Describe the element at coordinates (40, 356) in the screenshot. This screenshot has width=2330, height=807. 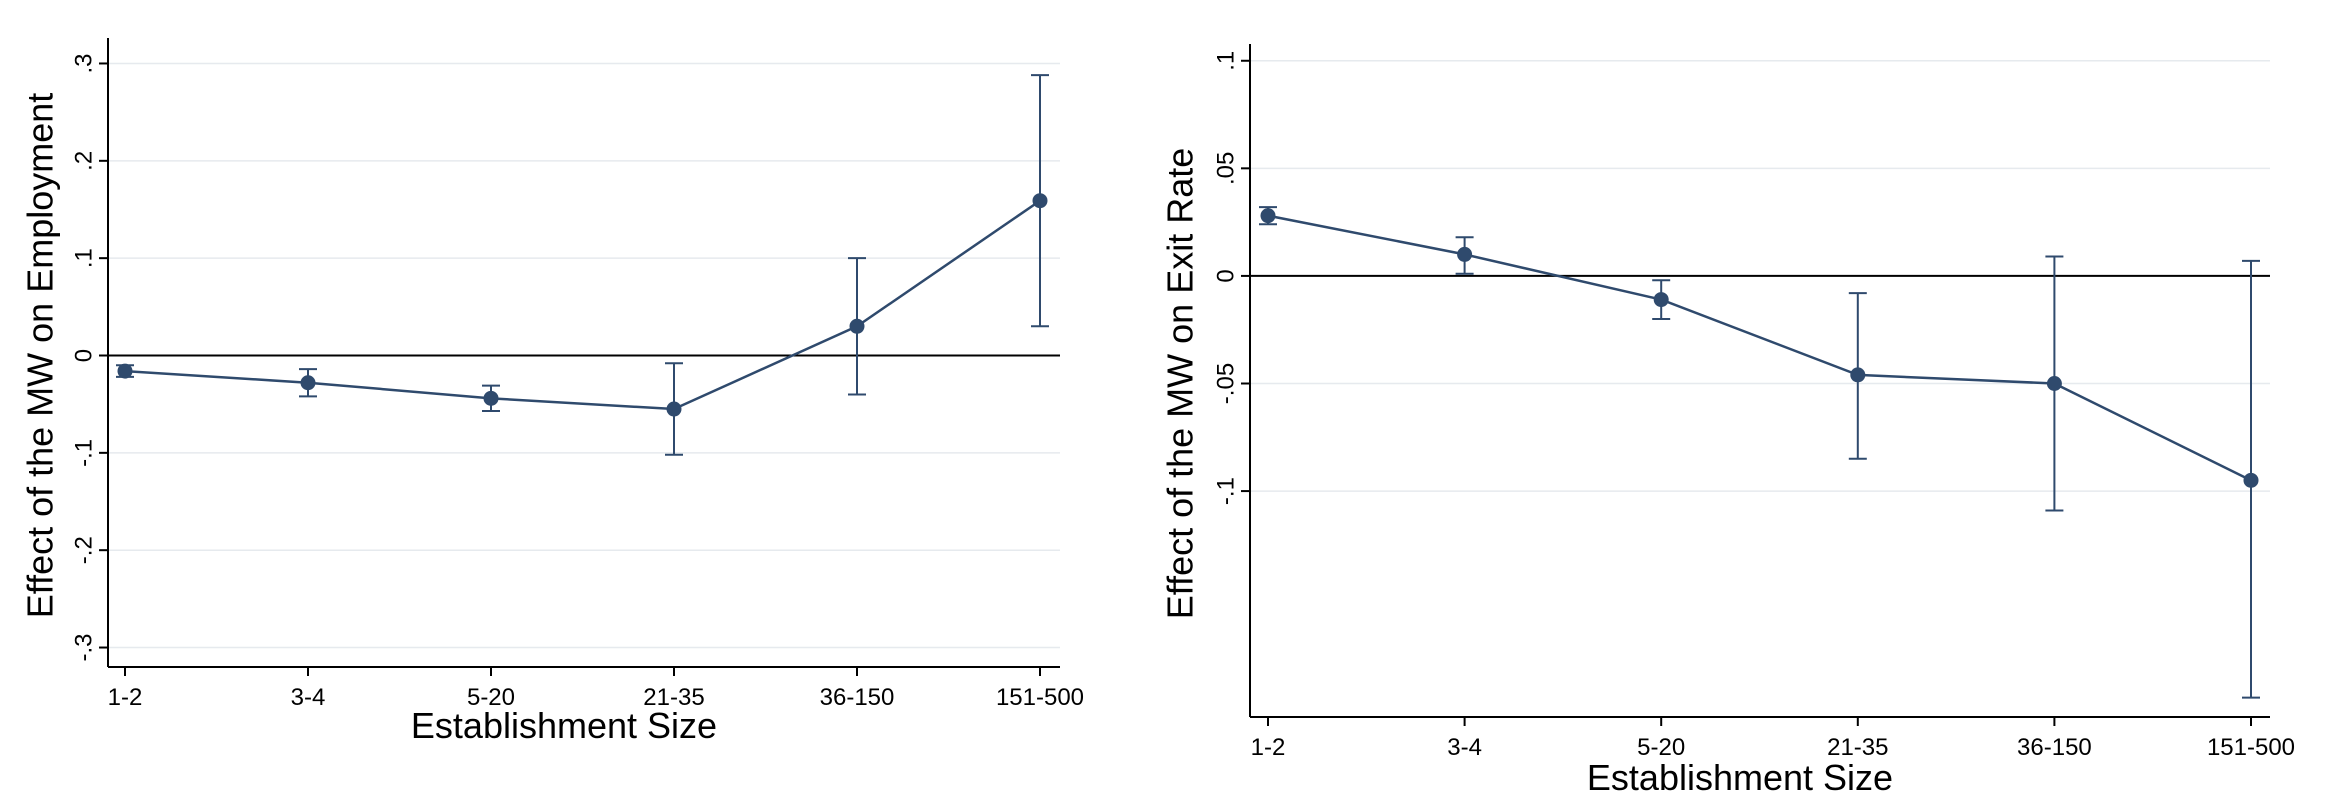
I see `y-axis-title: Effect of the MW on Employment` at that location.